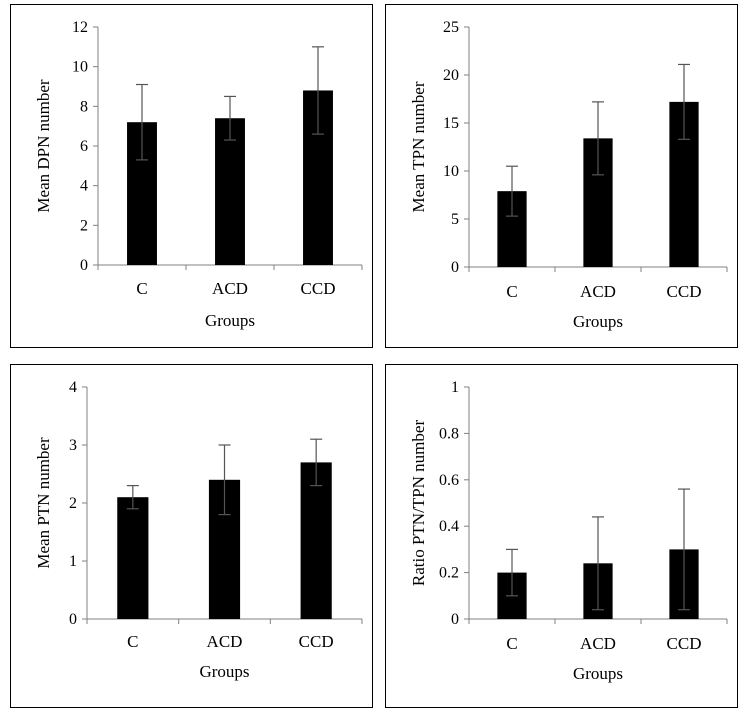  Describe the element at coordinates (449, 526) in the screenshot. I see `y-tick-label: 0.4` at that location.